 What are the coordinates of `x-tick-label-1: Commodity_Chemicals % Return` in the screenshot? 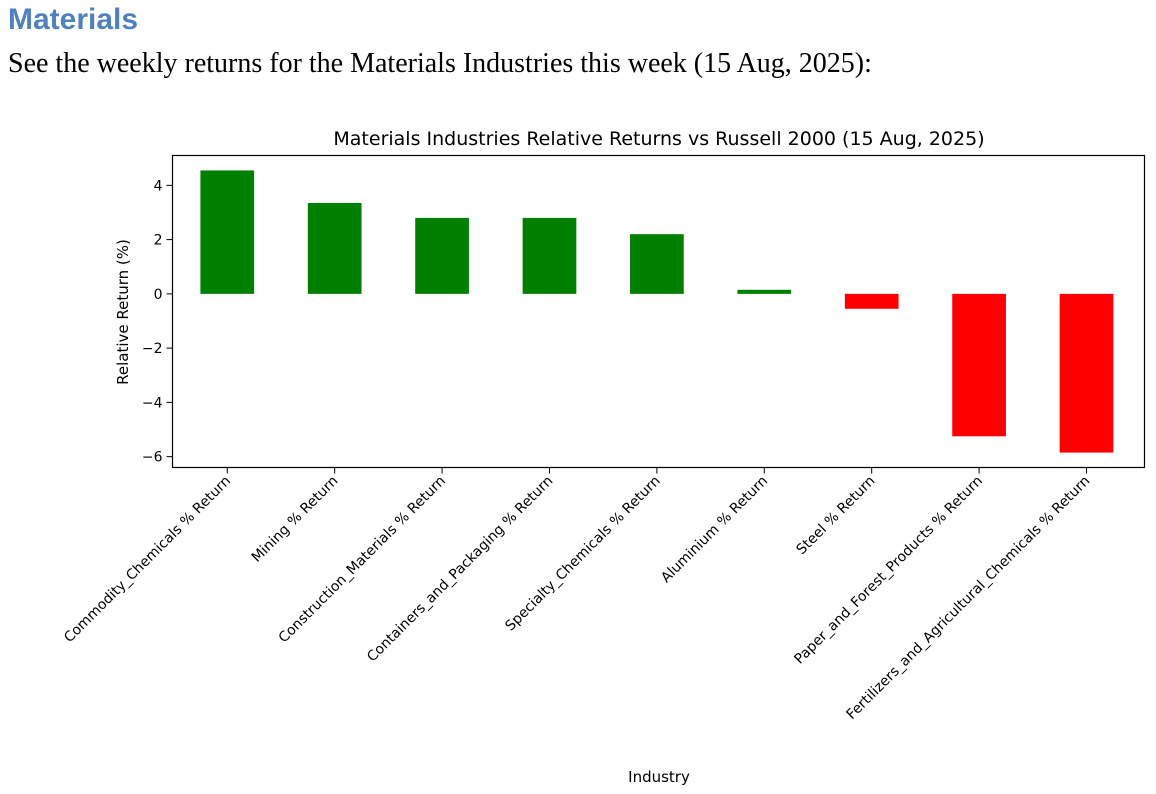 It's located at (147, 559).